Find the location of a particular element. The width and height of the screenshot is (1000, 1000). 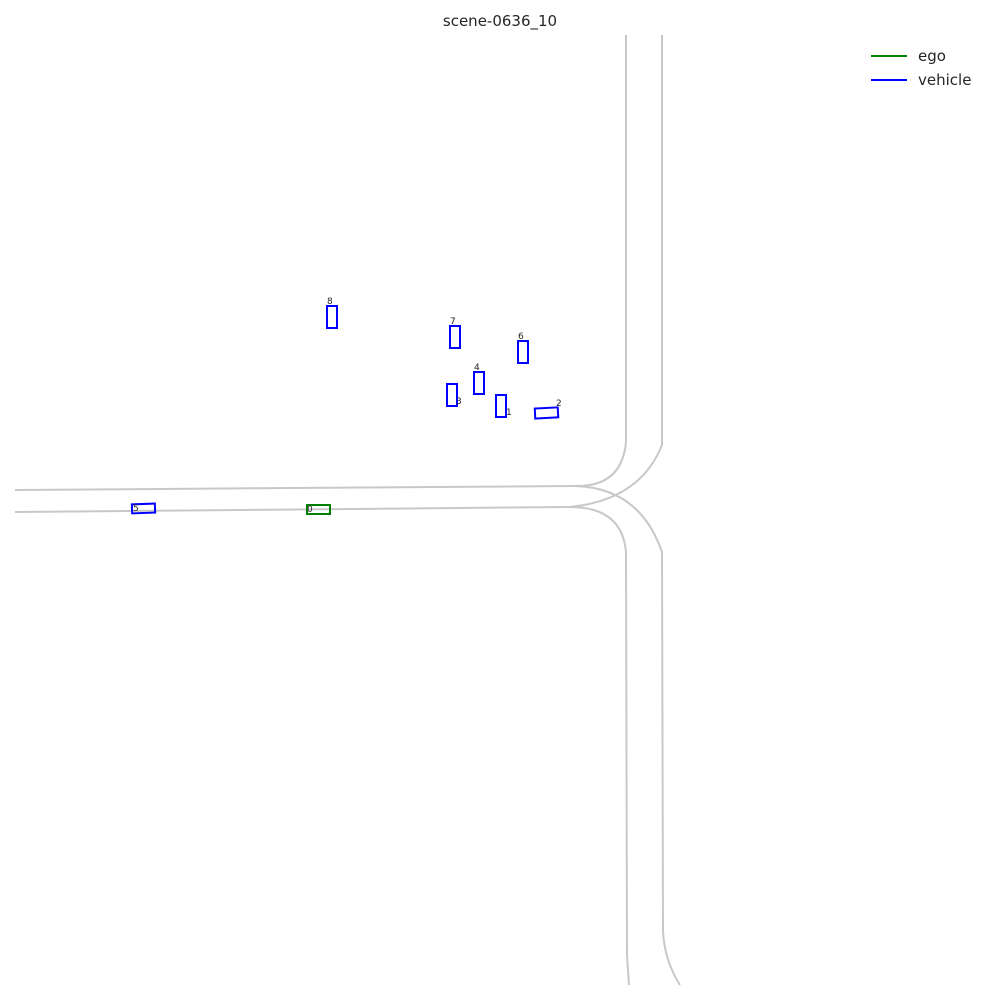

legend-swatch-vehicle is located at coordinates (889, 80).